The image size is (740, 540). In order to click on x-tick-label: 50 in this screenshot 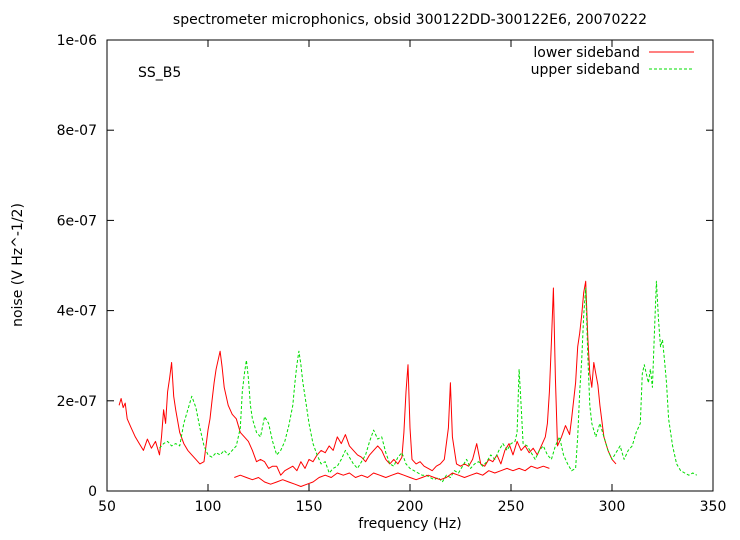, I will do `click(107, 507)`.